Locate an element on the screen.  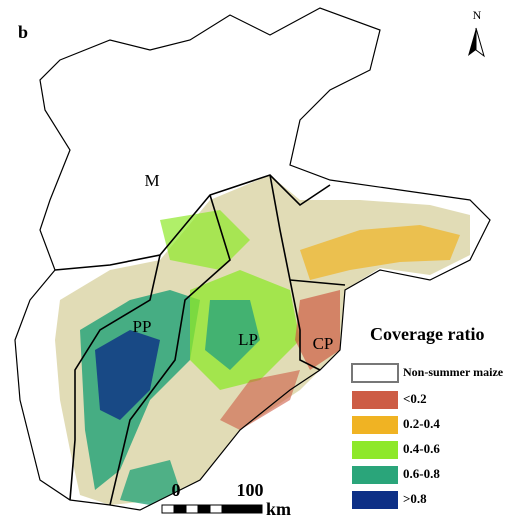
legend-label: >0.8 is located at coordinates (415, 498).